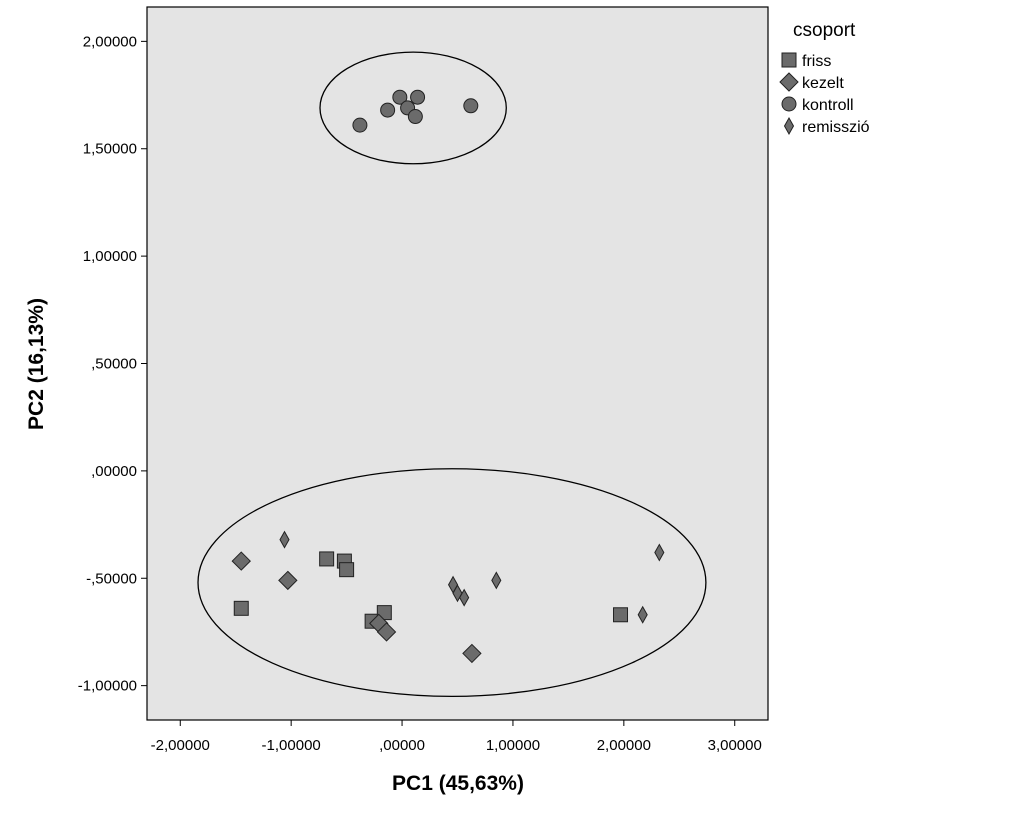 This screenshot has width=1024, height=817. Describe the element at coordinates (107, 686) in the screenshot. I see `y-tick-label: -1,00000` at that location.